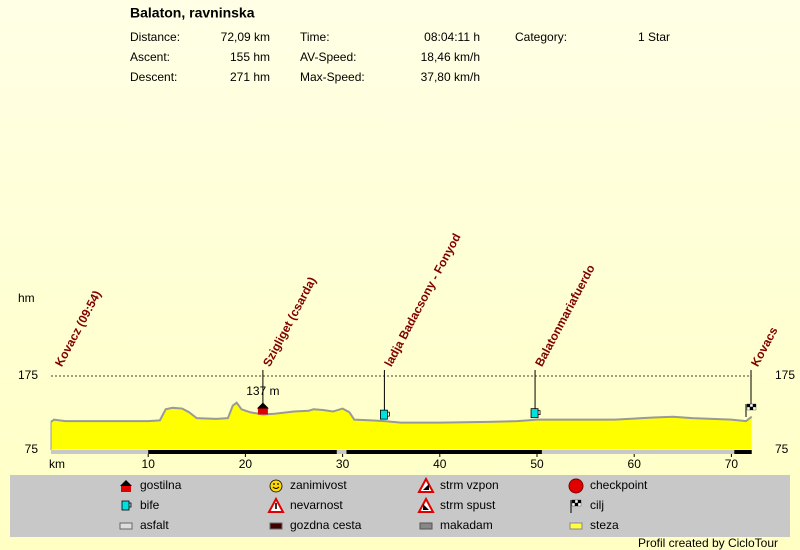 This screenshot has width=800, height=550. What do you see at coordinates (452, 37) in the screenshot?
I see `stat-value: 08:04:11 h` at bounding box center [452, 37].